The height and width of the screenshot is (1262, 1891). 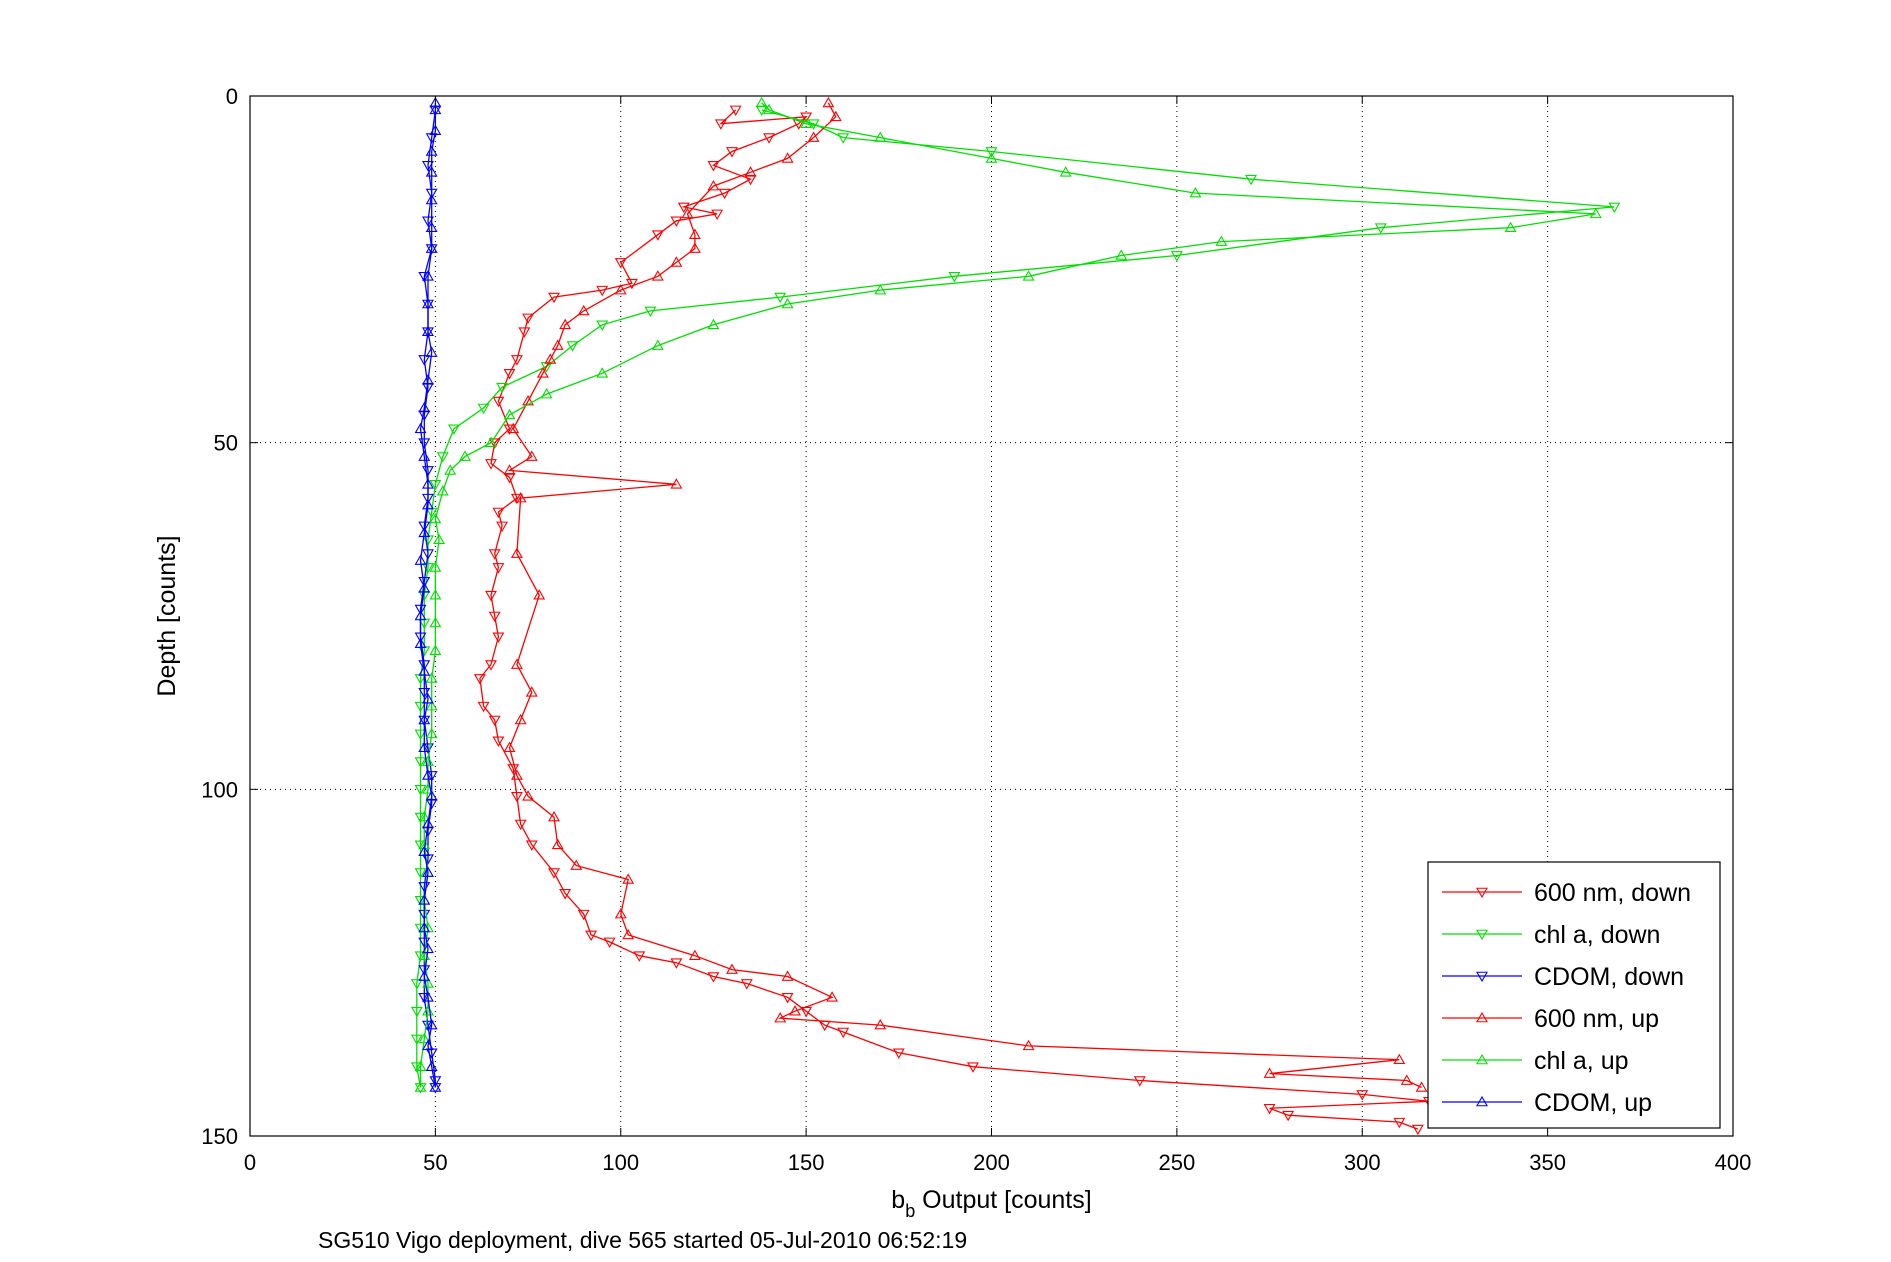 What do you see at coordinates (219, 1136) in the screenshot?
I see `y-tick-label: 150` at bounding box center [219, 1136].